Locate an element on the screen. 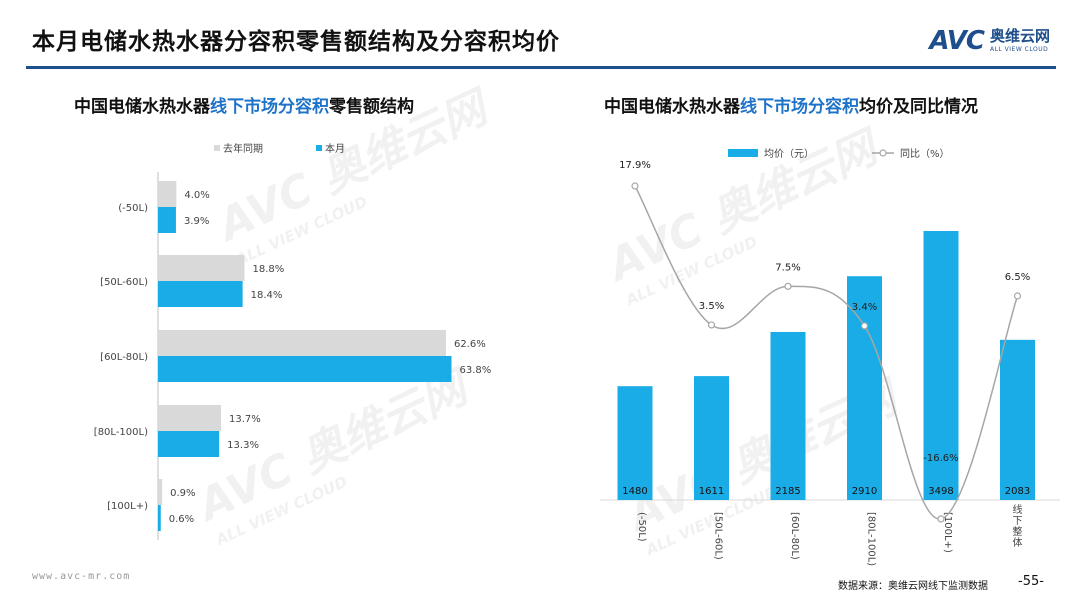  bar-value-label: 2083 is located at coordinates (1017, 491).